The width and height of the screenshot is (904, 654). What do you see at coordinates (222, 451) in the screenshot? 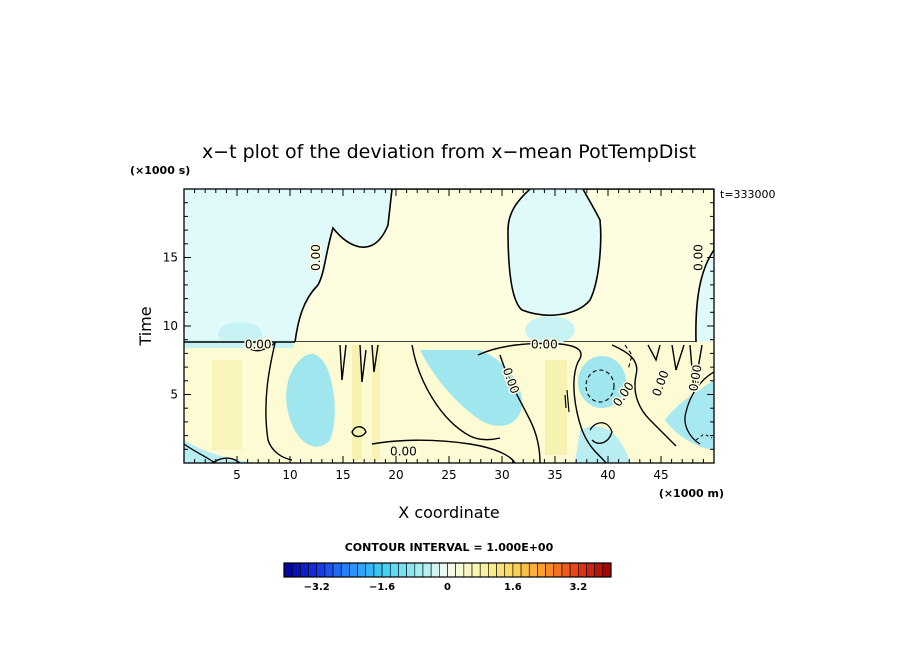
I see `cool-blob-e` at bounding box center [222, 451].